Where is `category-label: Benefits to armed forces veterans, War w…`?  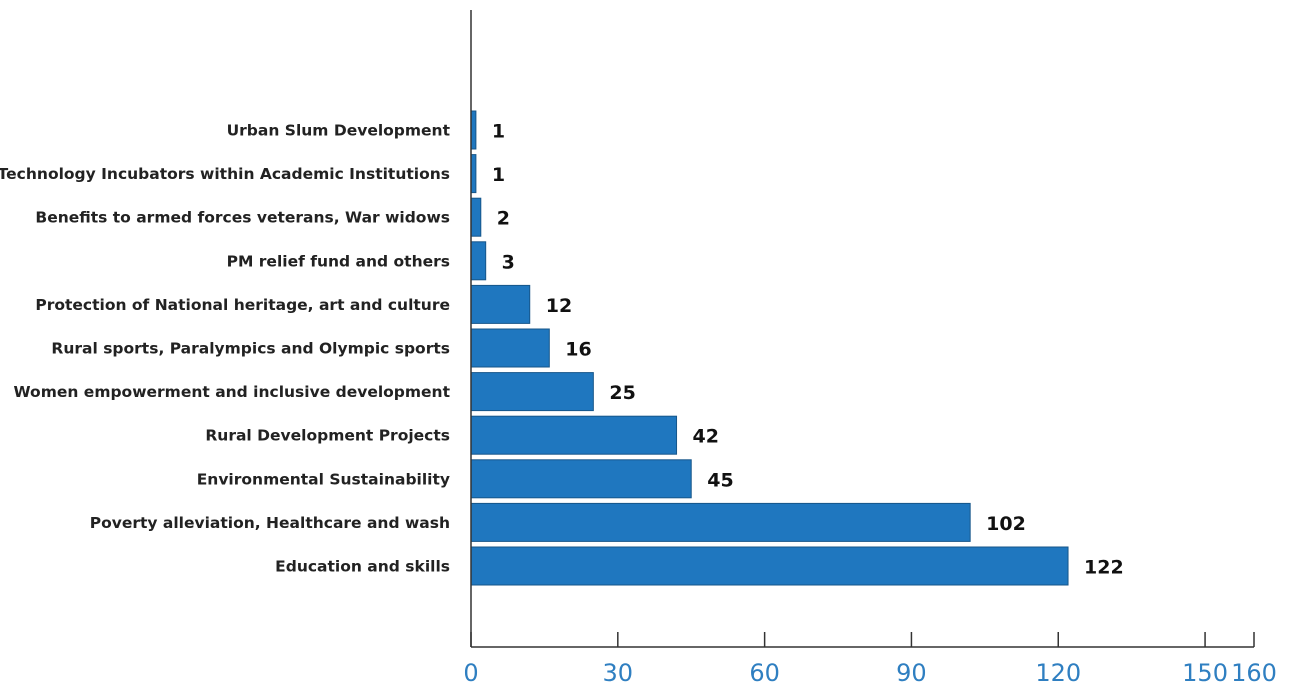
category-label: Benefits to armed forces veterans, War w… is located at coordinates (242, 218).